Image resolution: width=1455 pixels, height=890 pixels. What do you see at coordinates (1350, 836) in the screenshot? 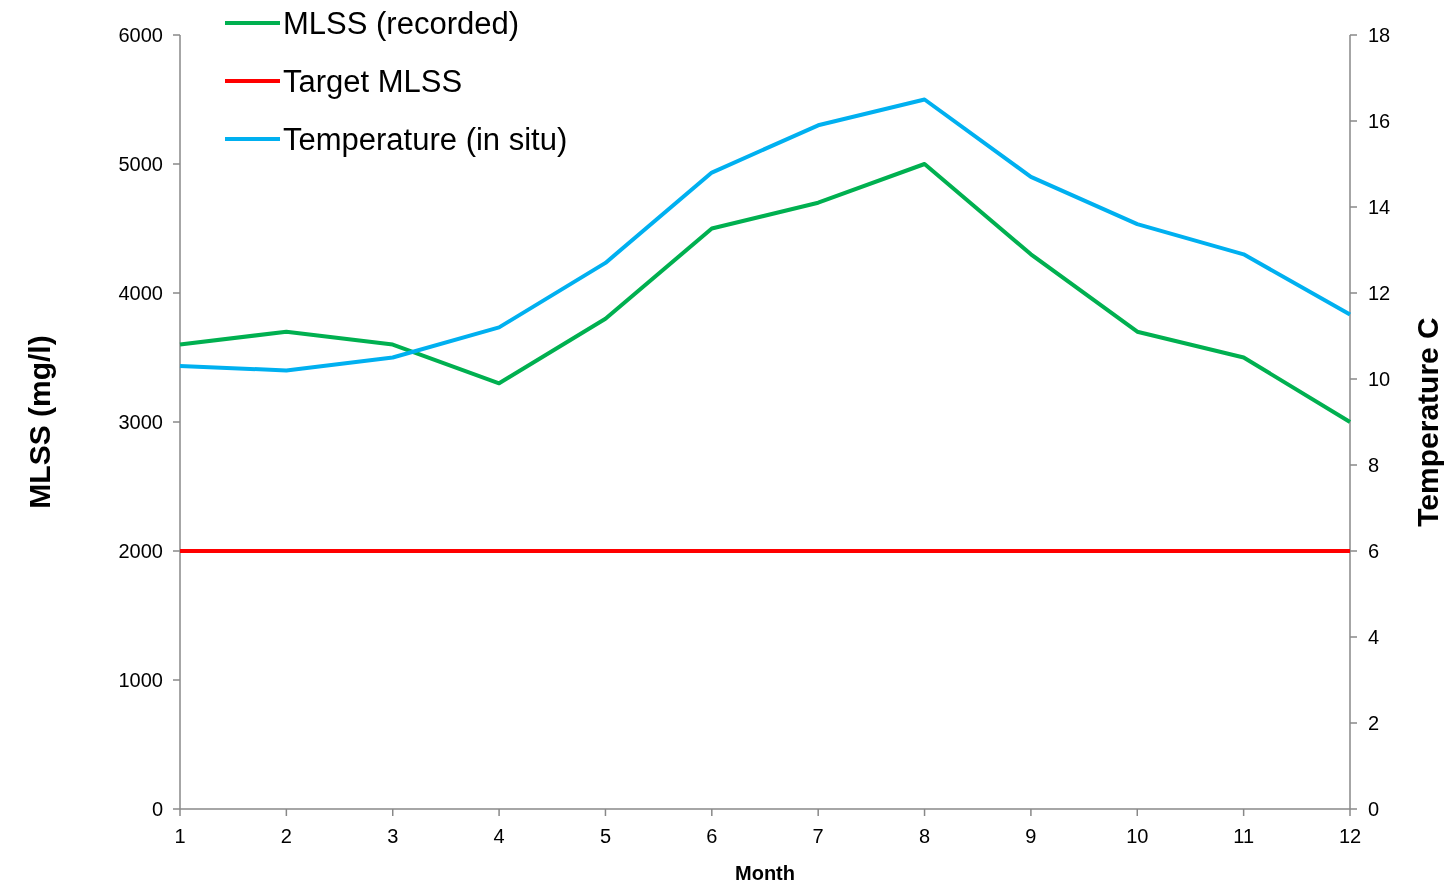
I see `x-tick-label: 12` at bounding box center [1350, 836].